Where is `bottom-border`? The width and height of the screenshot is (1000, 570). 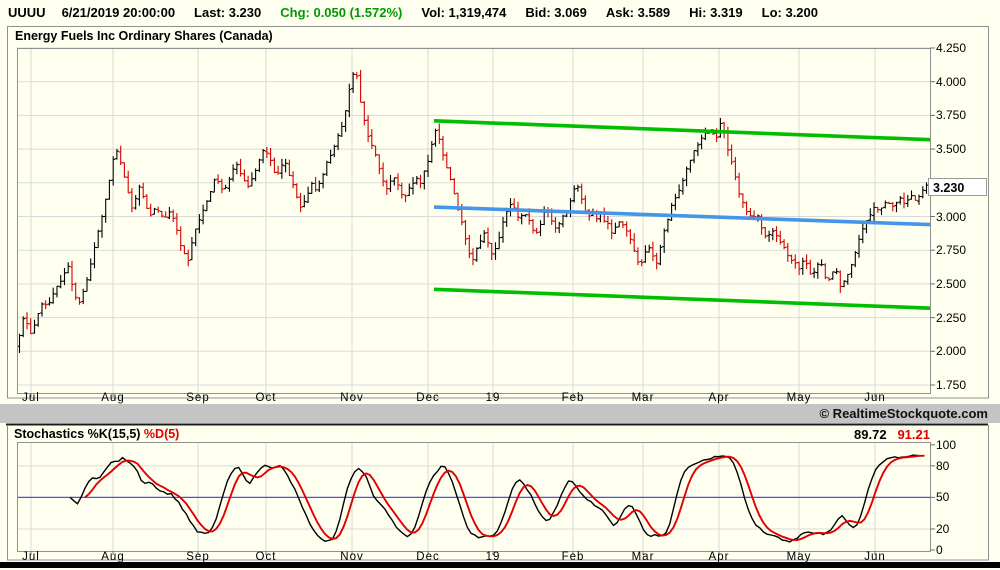
bottom-border is located at coordinates (500, 565).